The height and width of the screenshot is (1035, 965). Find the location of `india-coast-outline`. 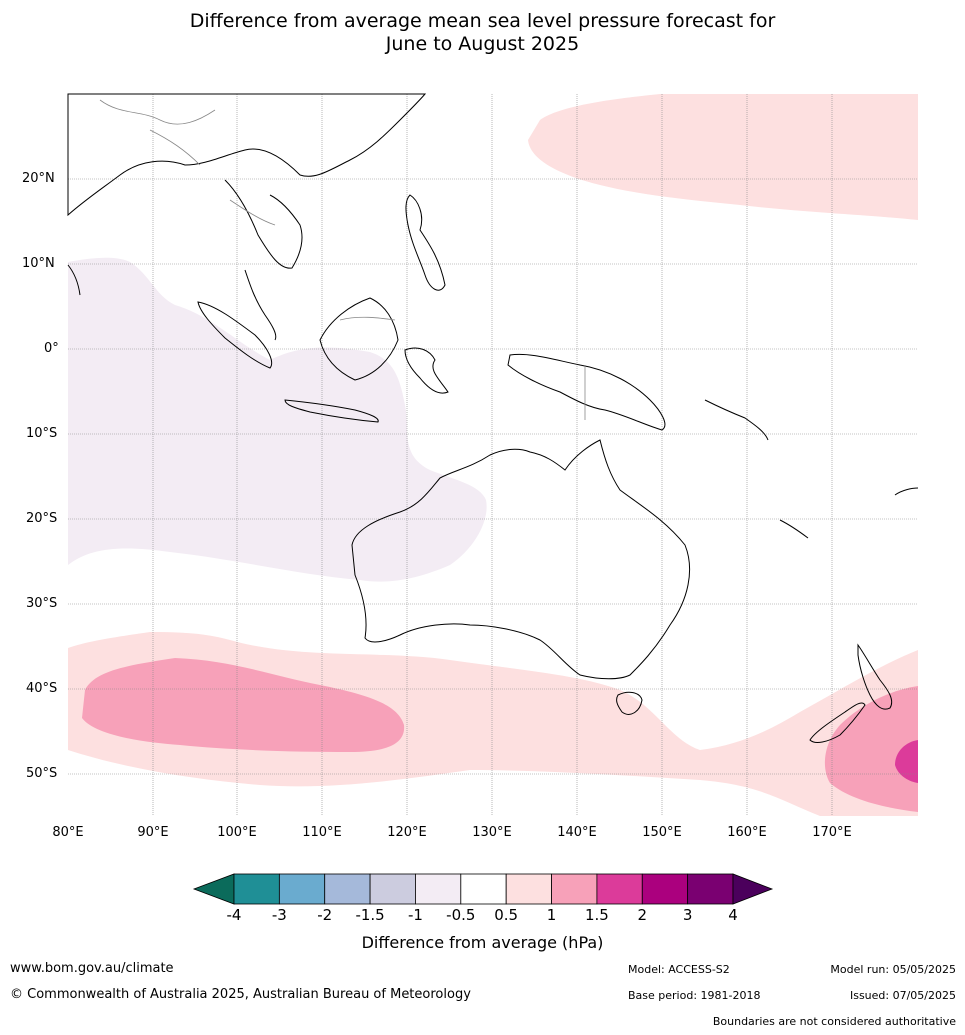

india-coast-outline is located at coordinates (74, 280).